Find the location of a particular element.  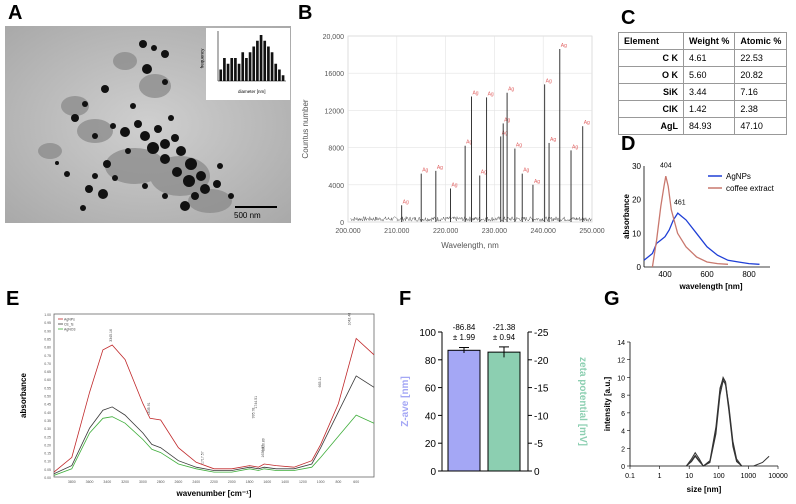

y-tick-label: 0.05 is located at coordinates (47, 470).